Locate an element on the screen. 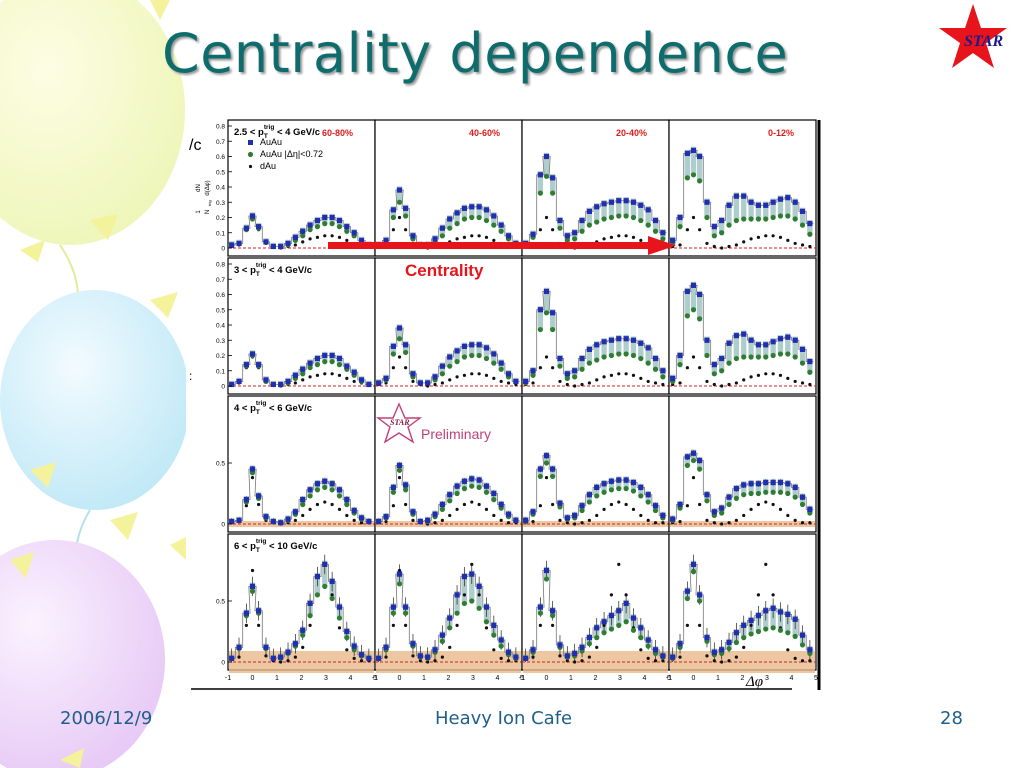  y-tick-label: 0.5 is located at coordinates (220, 310).